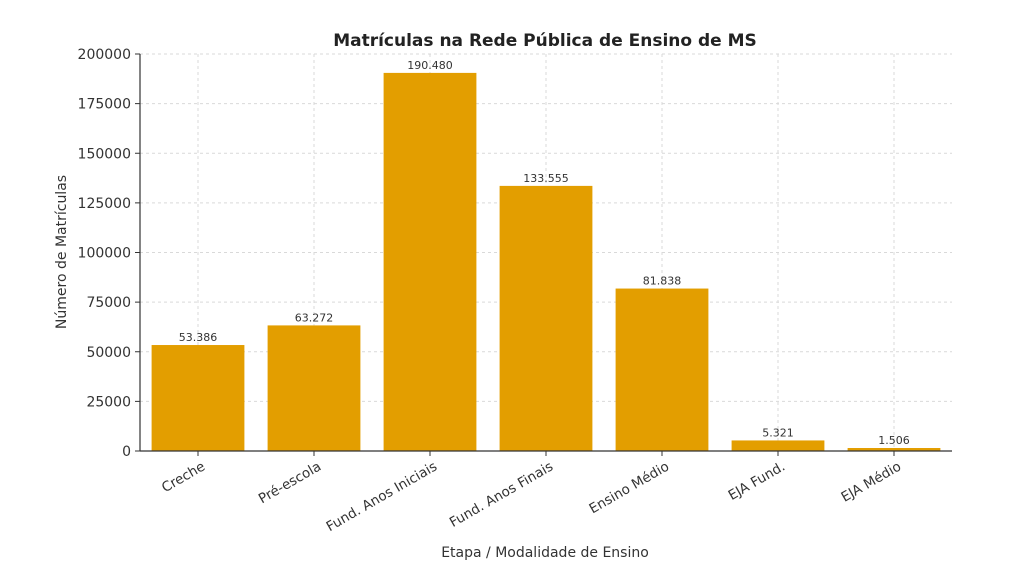  Describe the element at coordinates (382, 497) in the screenshot. I see `x-tick-label: Fund. Anos Iniciais` at that location.